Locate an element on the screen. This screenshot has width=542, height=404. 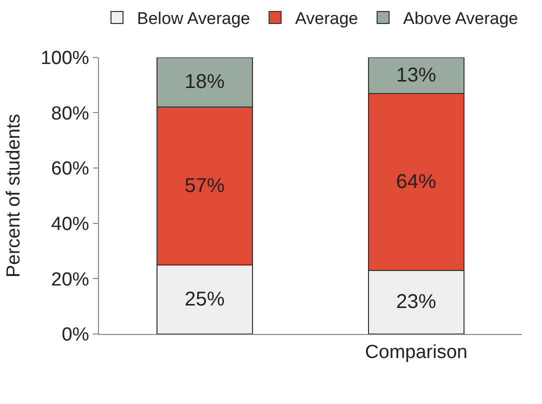
y-tick-label: 0% is located at coordinates (76, 335).